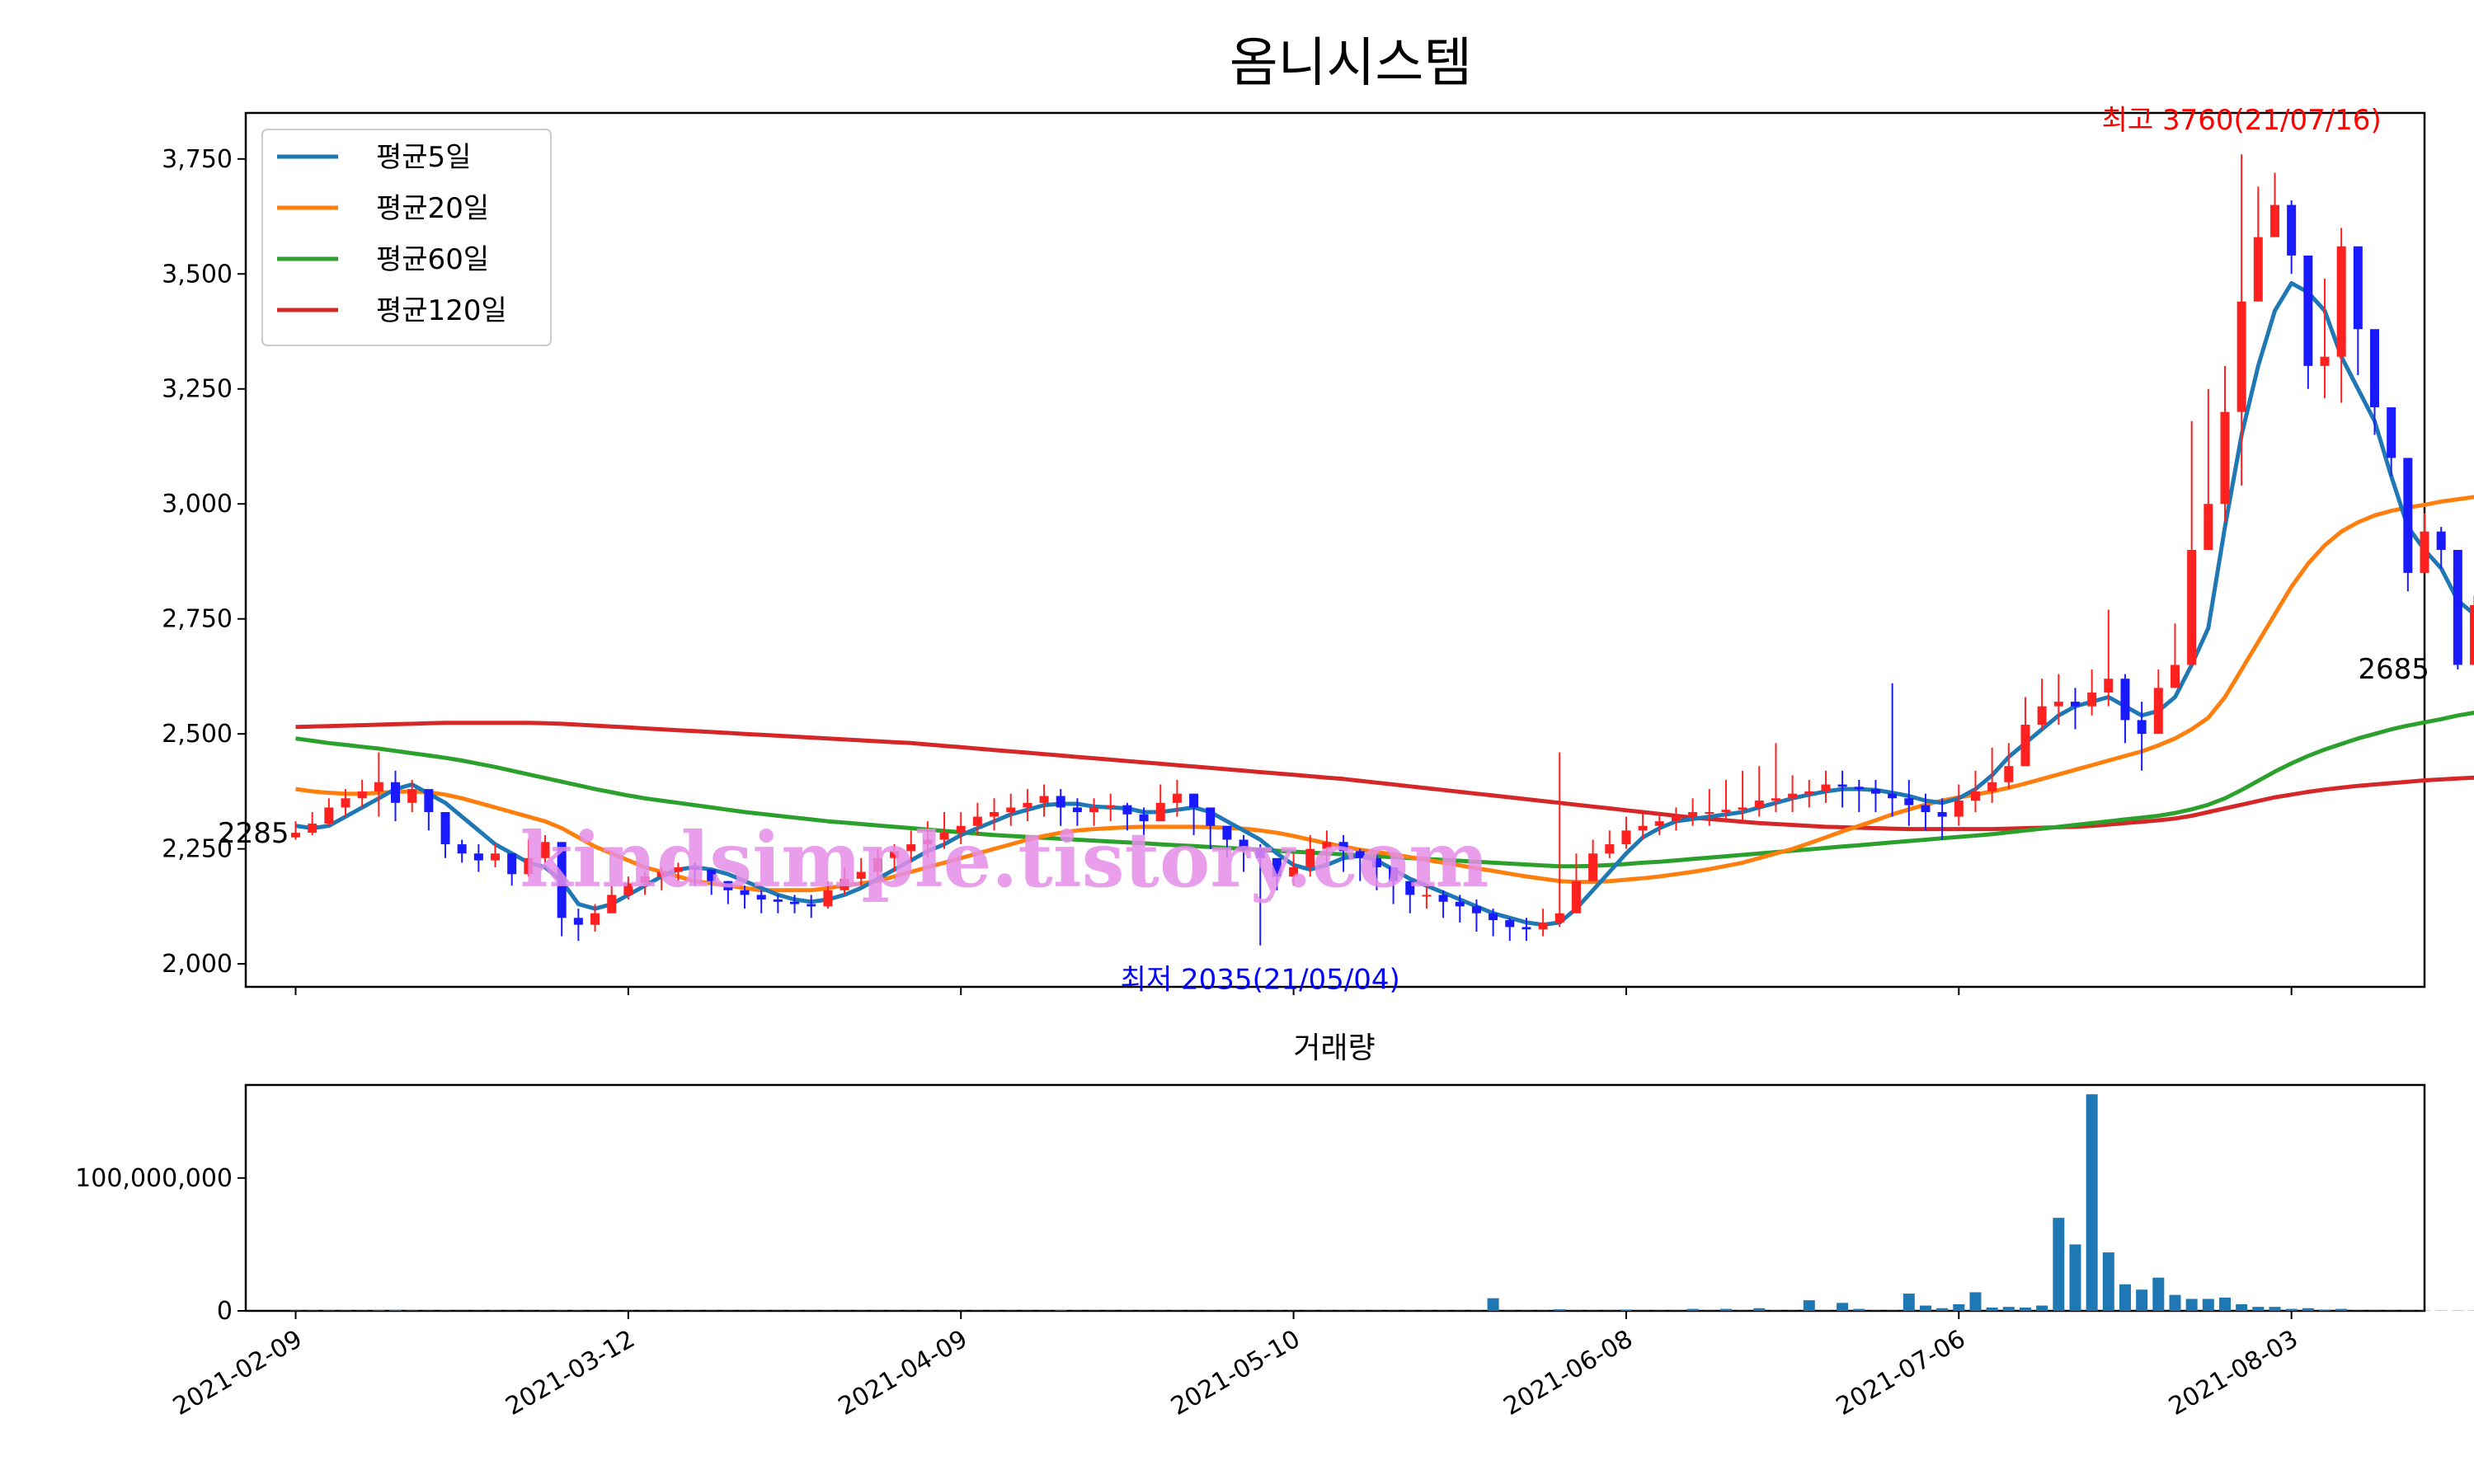  What do you see at coordinates (197, 274) in the screenshot?
I see `price-y-tick-label: 3,500` at bounding box center [197, 274].